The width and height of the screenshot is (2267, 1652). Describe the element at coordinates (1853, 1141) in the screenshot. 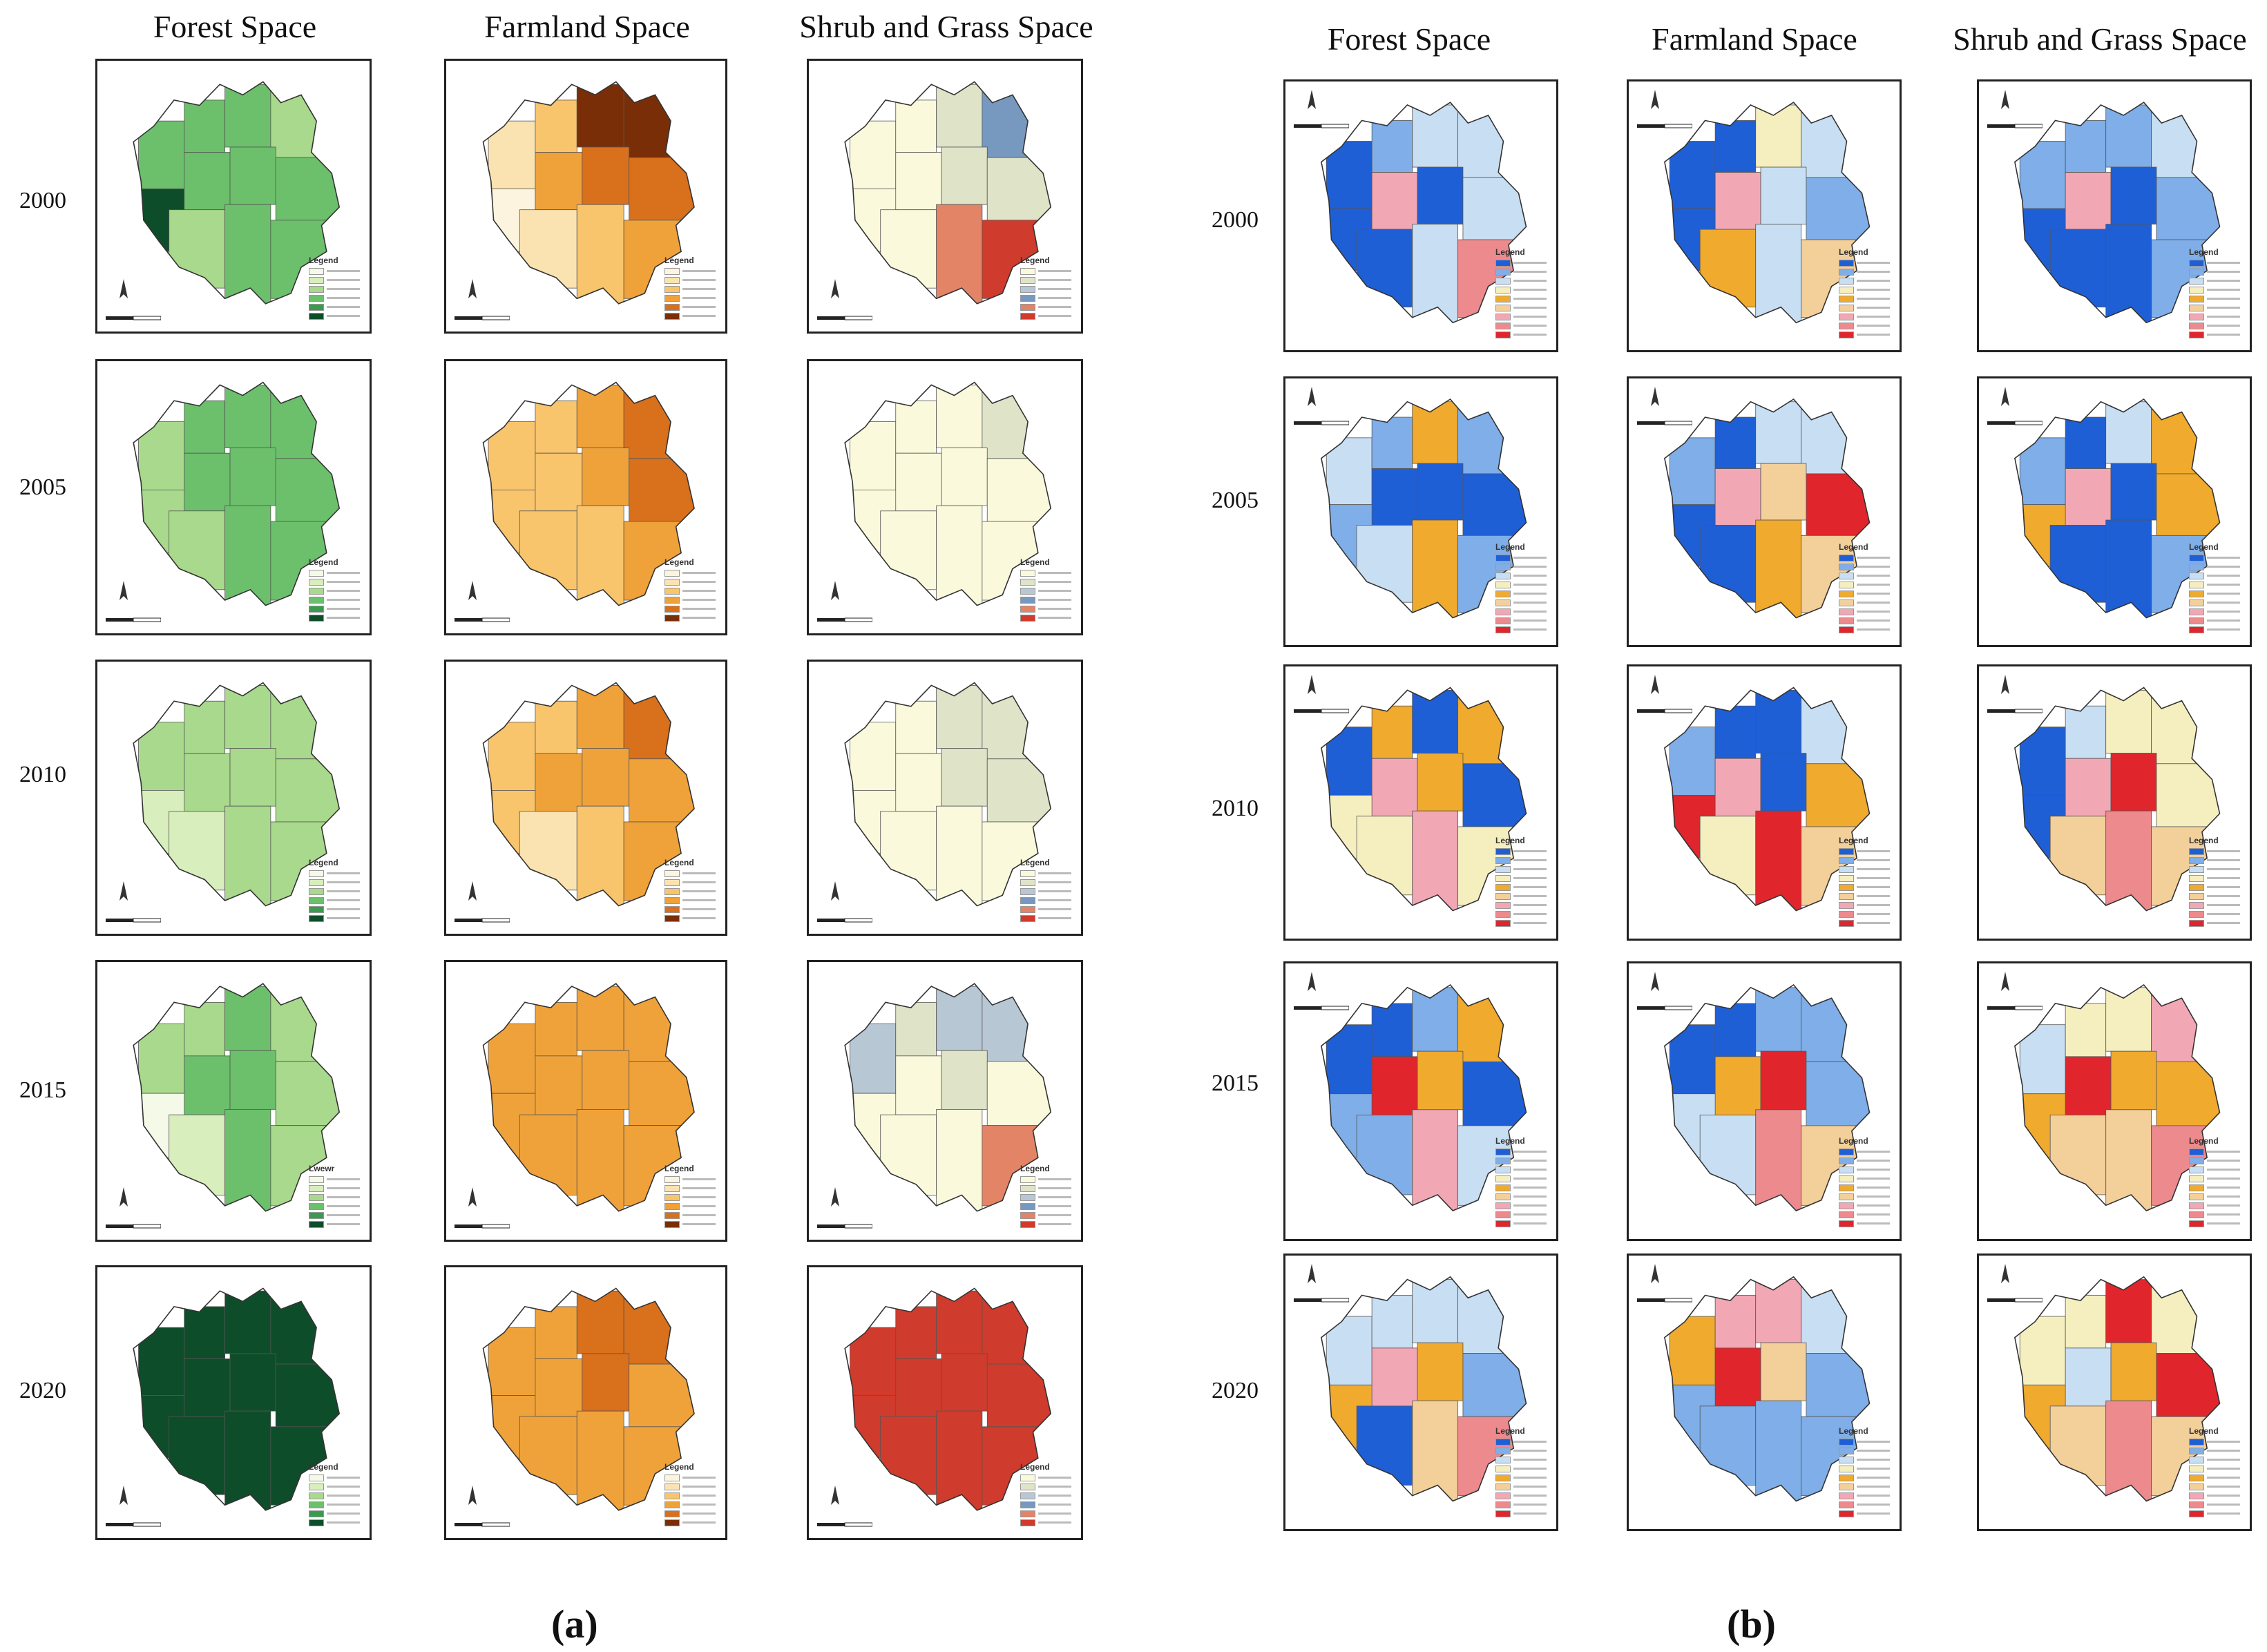

I see `legend-title: Legend` at that location.